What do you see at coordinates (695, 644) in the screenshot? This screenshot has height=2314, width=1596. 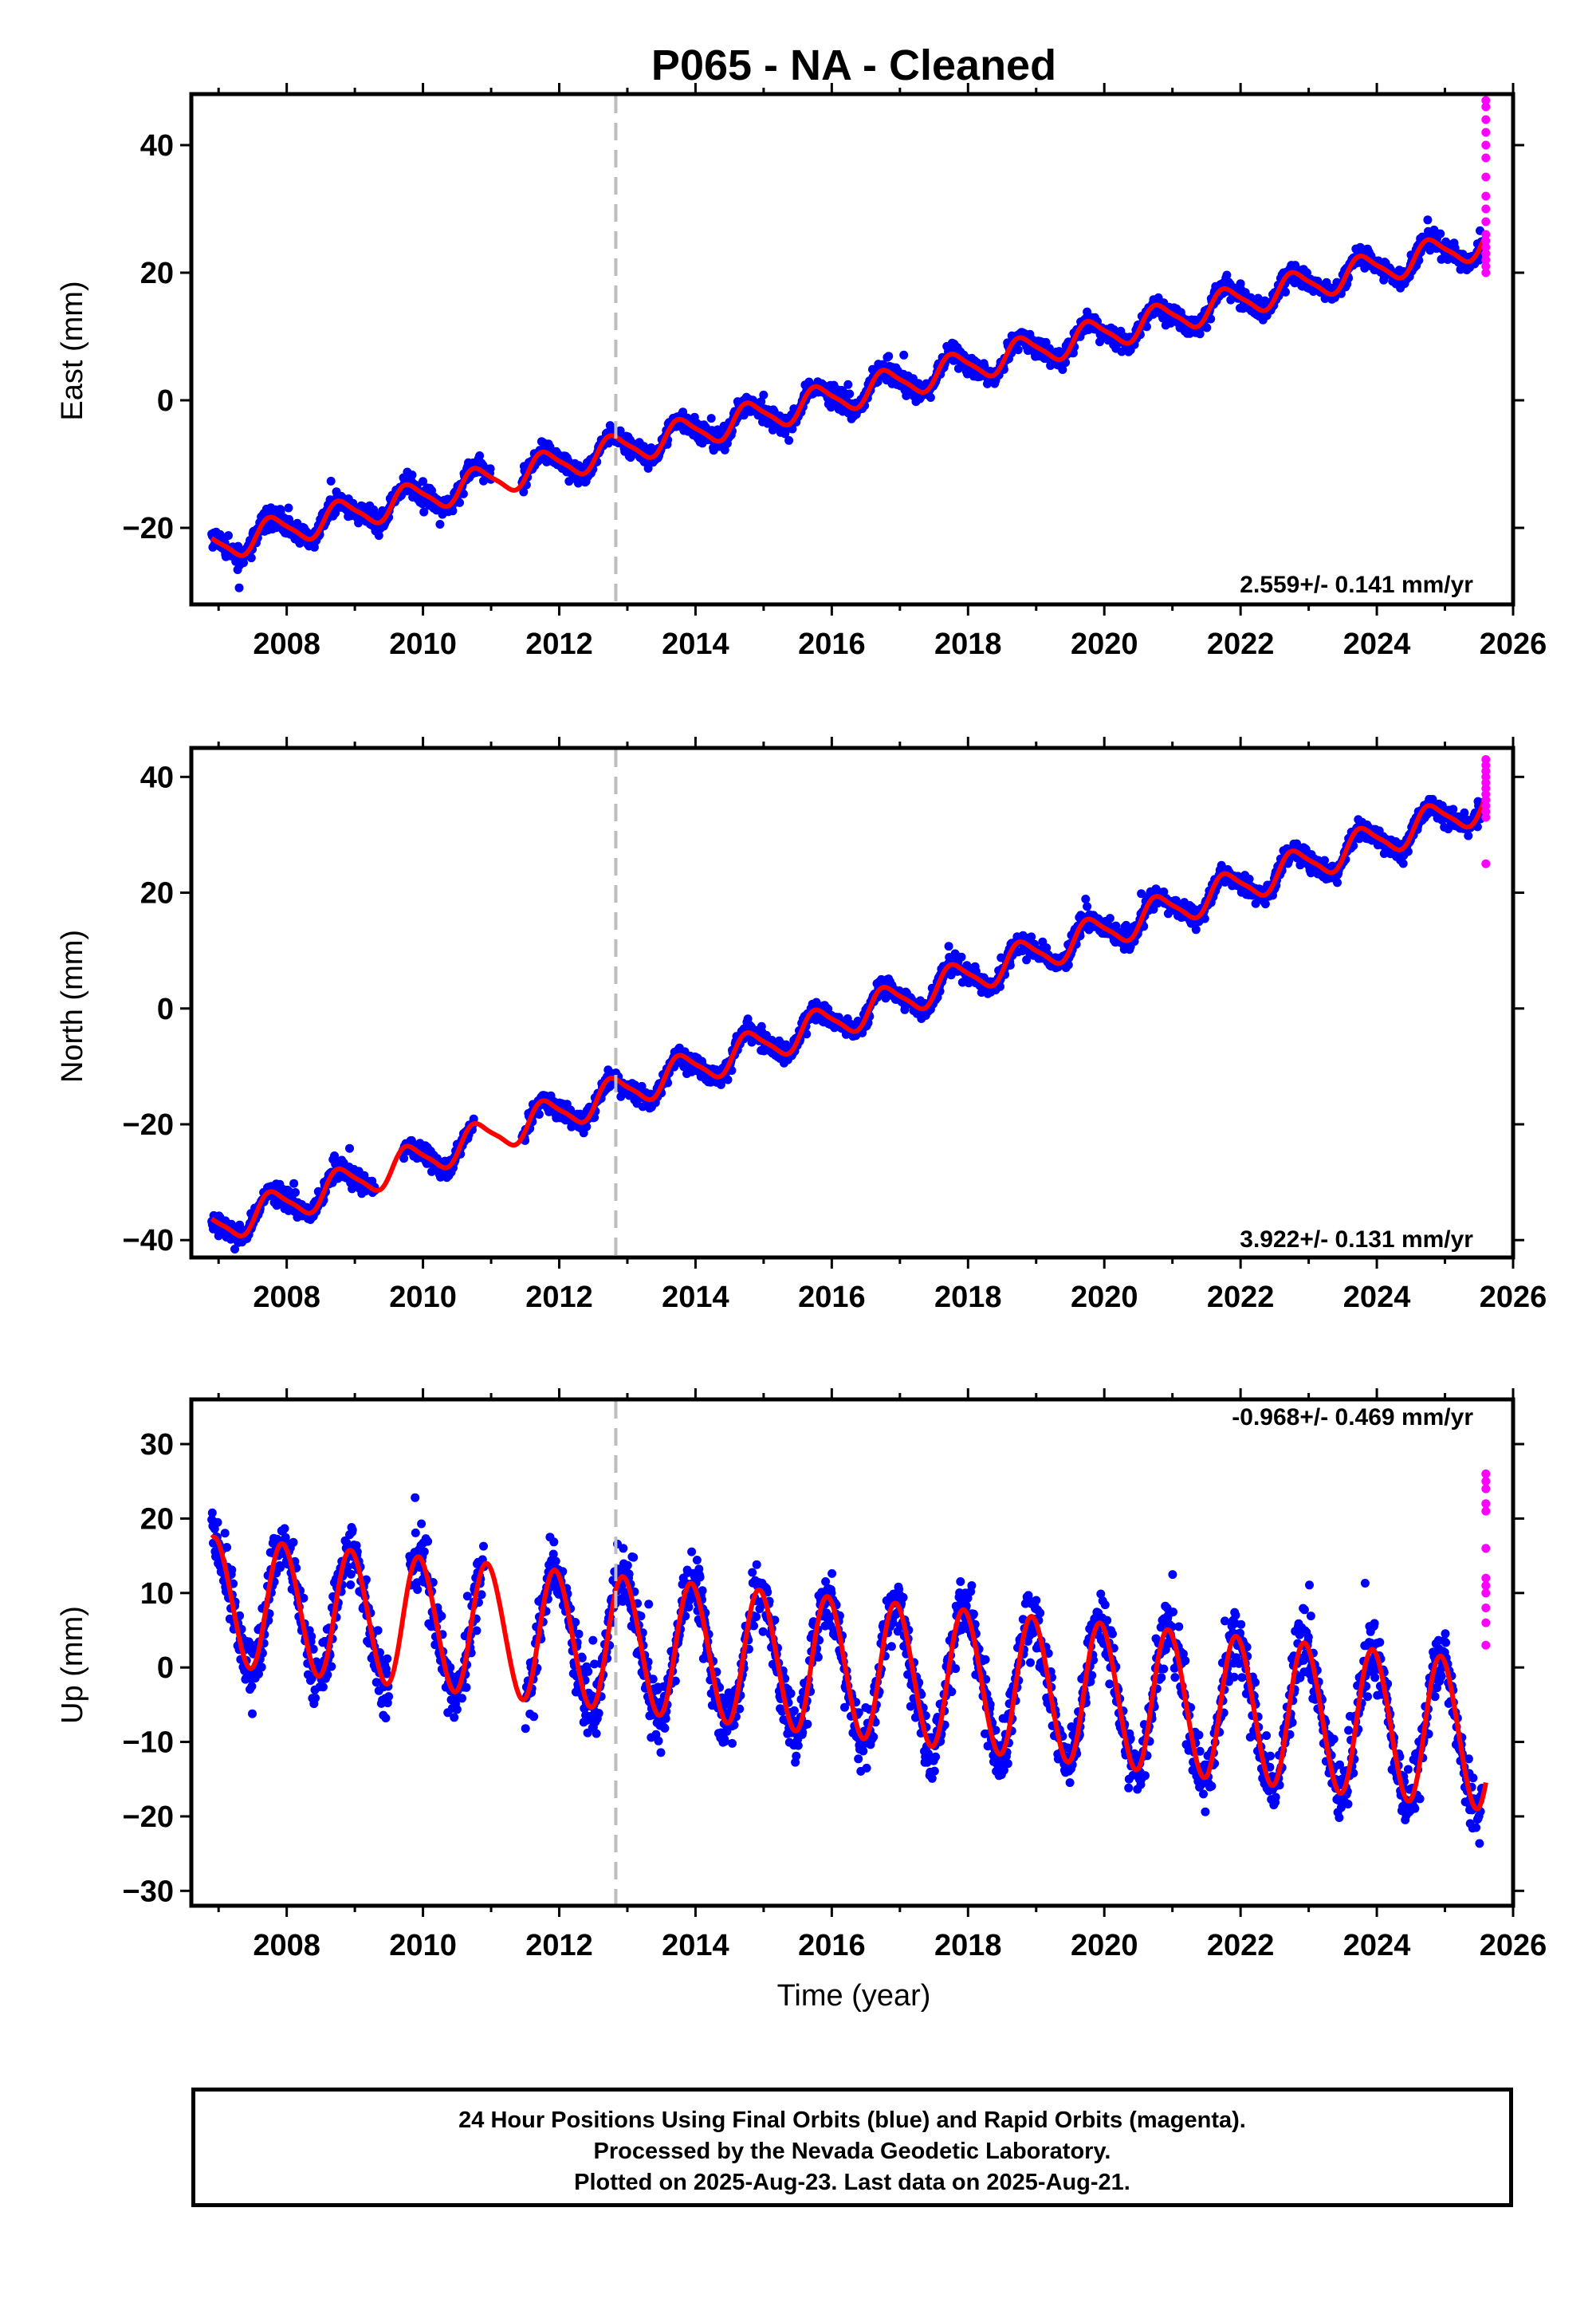 I see `east-x-tick-label: 2014` at bounding box center [695, 644].